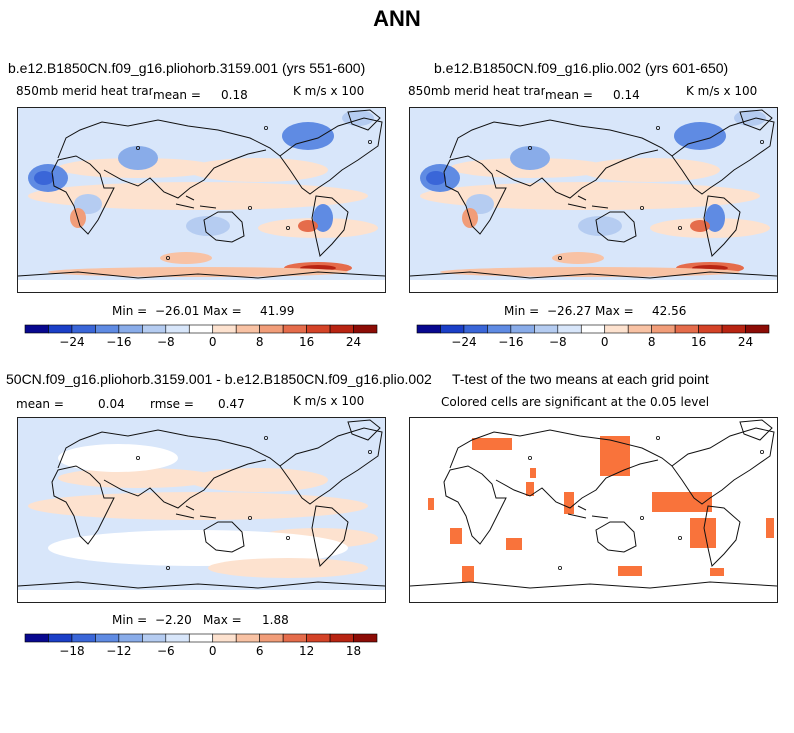 This screenshot has width=794, height=733. I want to click on panel1-min-value: −26.01, so click(177, 311).